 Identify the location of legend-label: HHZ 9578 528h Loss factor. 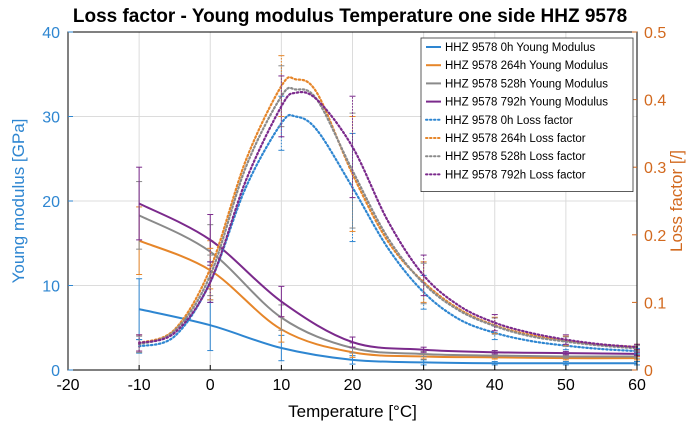
(515, 157).